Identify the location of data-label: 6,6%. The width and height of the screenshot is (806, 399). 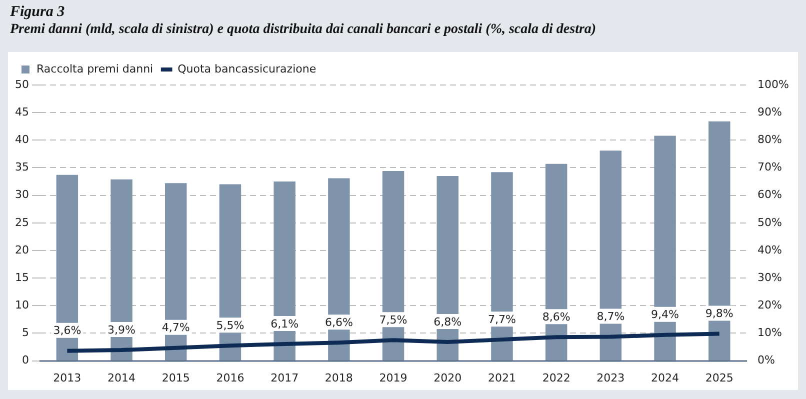
(338, 322).